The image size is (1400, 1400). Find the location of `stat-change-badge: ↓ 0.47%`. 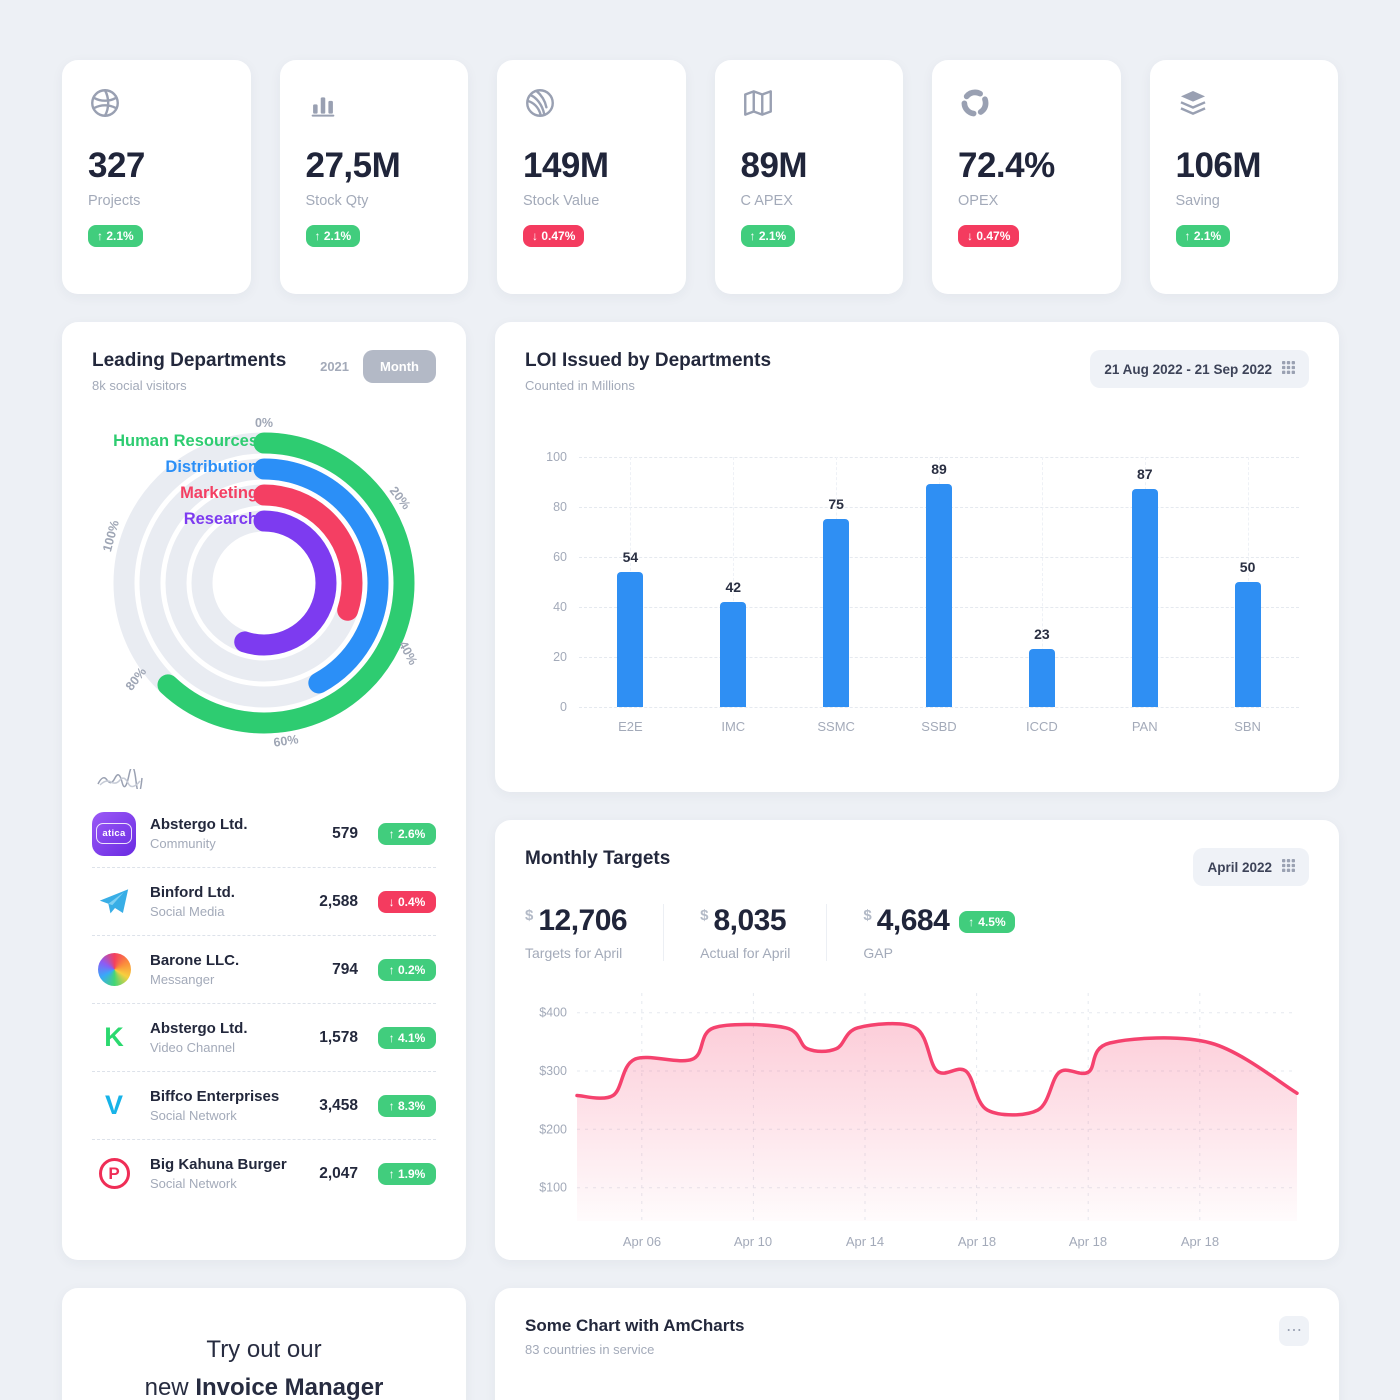

stat-change-badge: ↓ 0.47% is located at coordinates (554, 236).